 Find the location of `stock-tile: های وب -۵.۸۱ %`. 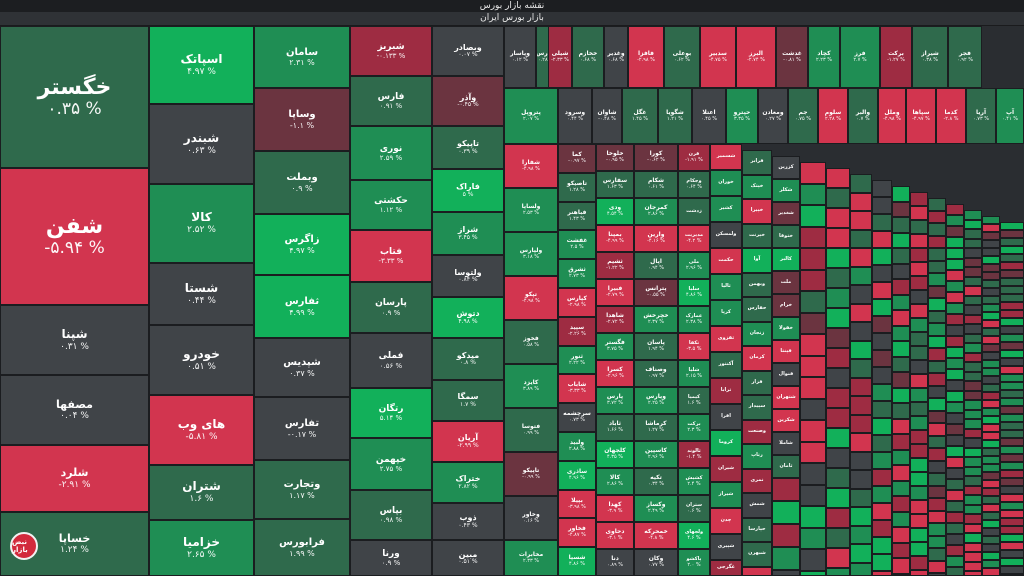

stock-tile: های وب -۵.۸۱ % is located at coordinates (201, 430).